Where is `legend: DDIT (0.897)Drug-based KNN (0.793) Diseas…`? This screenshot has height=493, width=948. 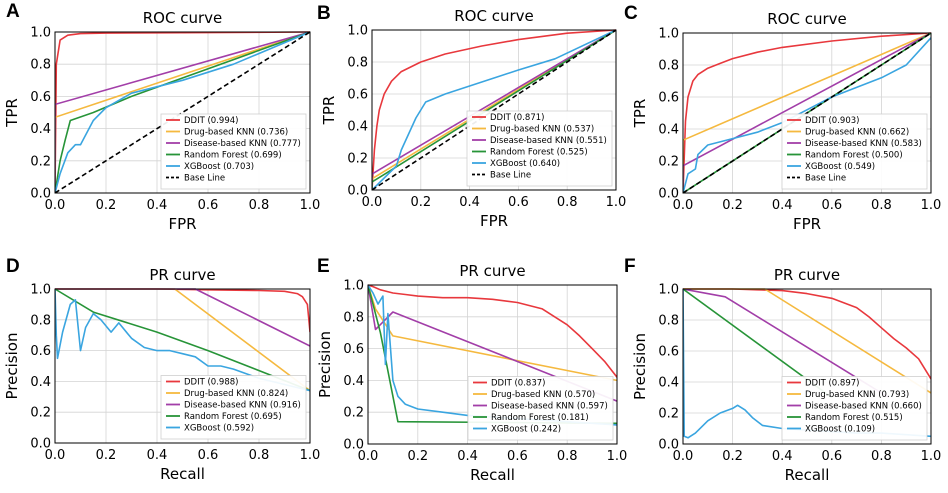
legend: DDIT (0.897)Drug-based KNN (0.793) Diseas… is located at coordinates (854, 408).